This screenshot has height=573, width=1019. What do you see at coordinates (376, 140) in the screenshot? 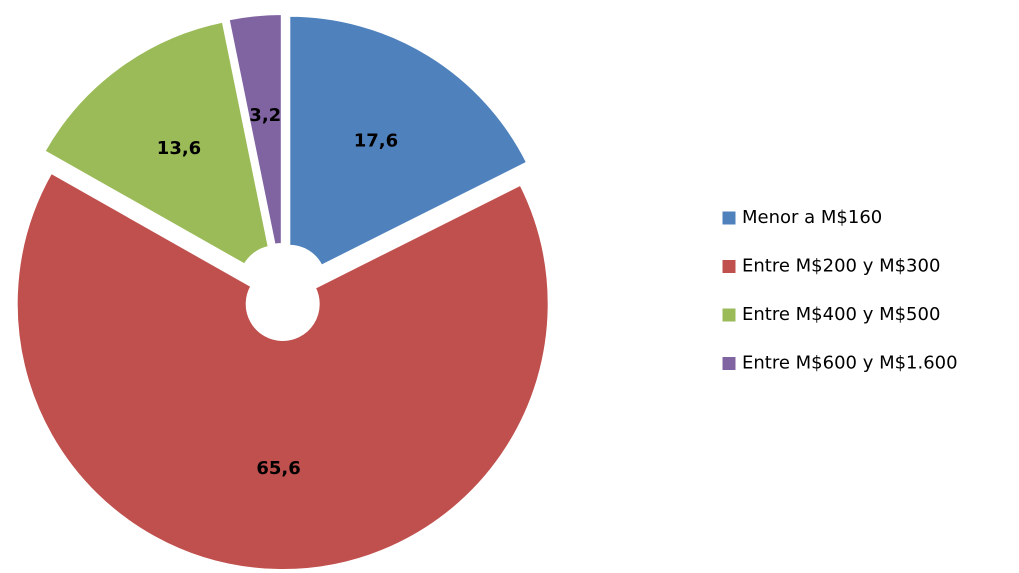
I see `data-label: 17,6` at bounding box center [376, 140].